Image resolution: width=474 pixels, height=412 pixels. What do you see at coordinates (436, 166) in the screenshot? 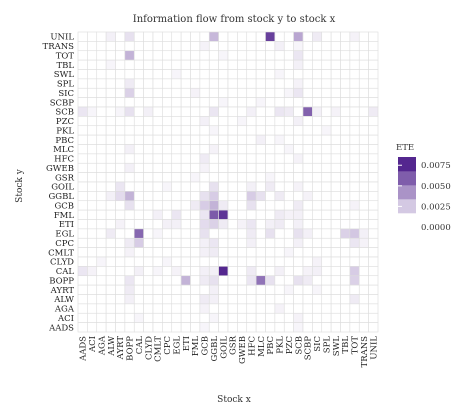
I see `colorbar-tick-label: 0.0075` at bounding box center [436, 166].